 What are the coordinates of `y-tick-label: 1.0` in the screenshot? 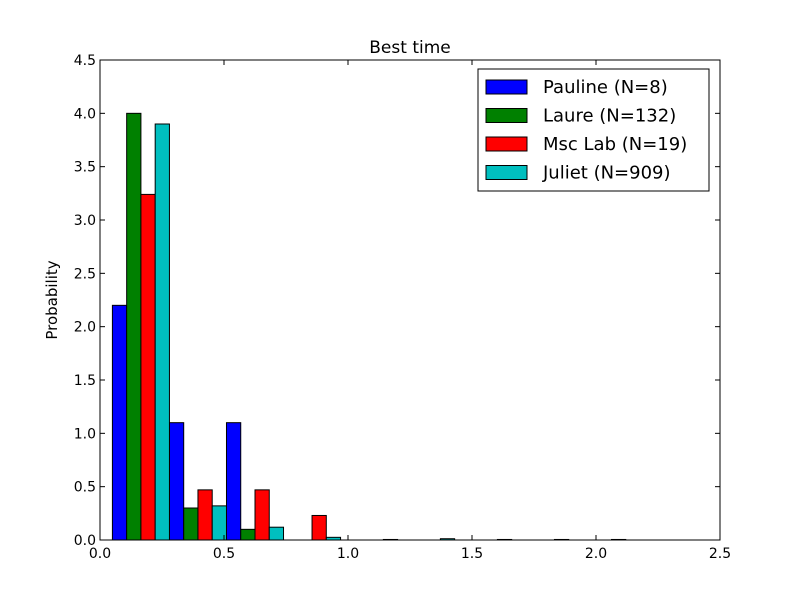 It's located at (85, 434).